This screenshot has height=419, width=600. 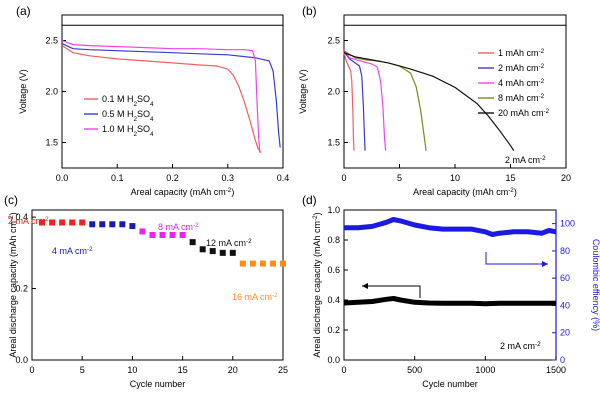 I want to click on x-tick-label: 1500, so click(x=556, y=370).